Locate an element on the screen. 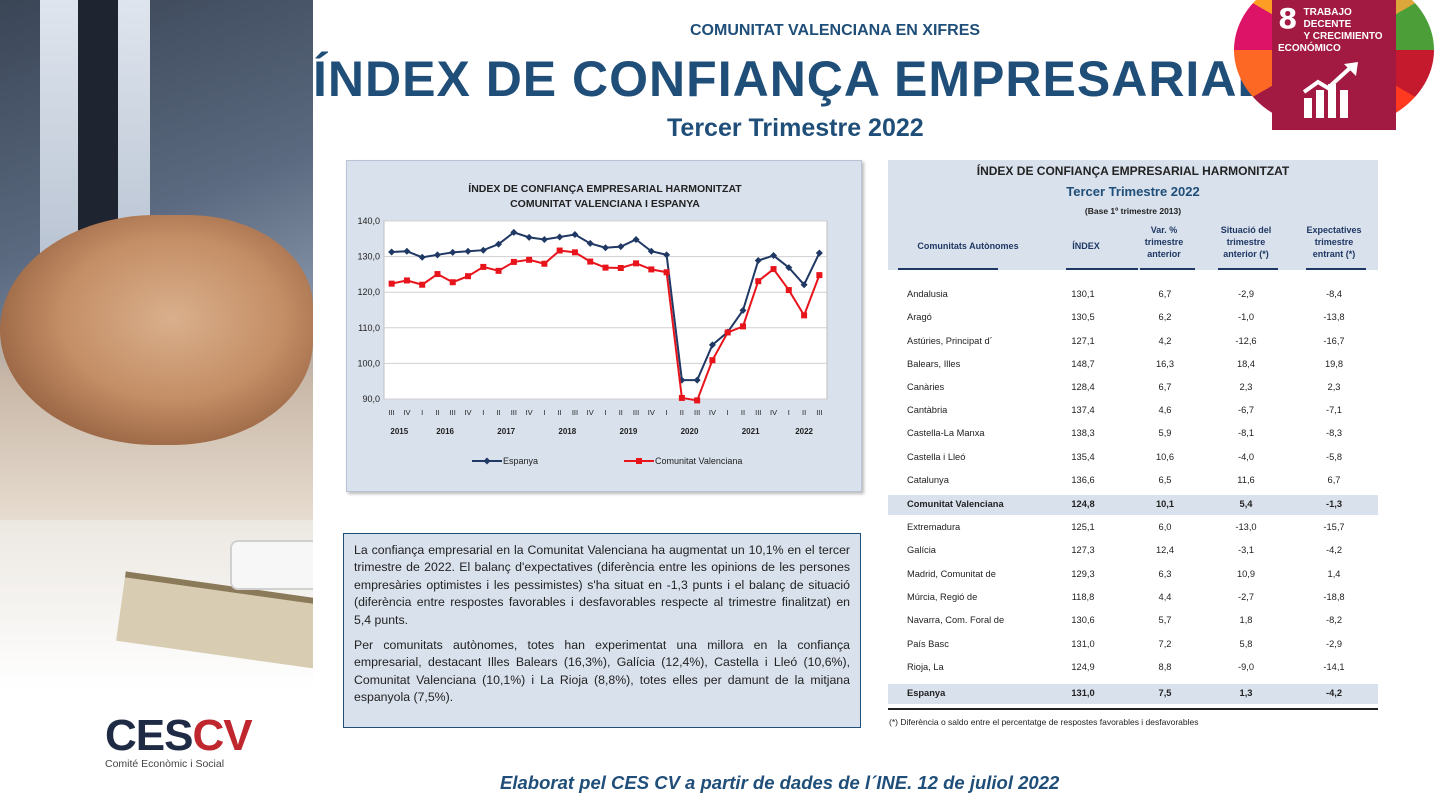  table-row: Castella-La Manxa 138,3 5,9 -8,1 -8,3 is located at coordinates (1133, 434).